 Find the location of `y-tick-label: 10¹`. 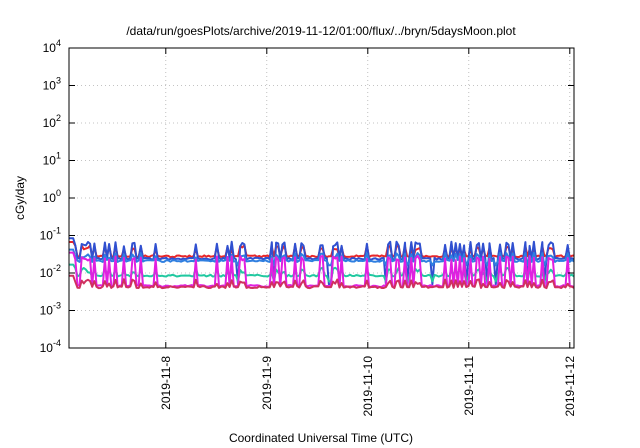

y-tick-label: 10¹ is located at coordinates (52, 159).